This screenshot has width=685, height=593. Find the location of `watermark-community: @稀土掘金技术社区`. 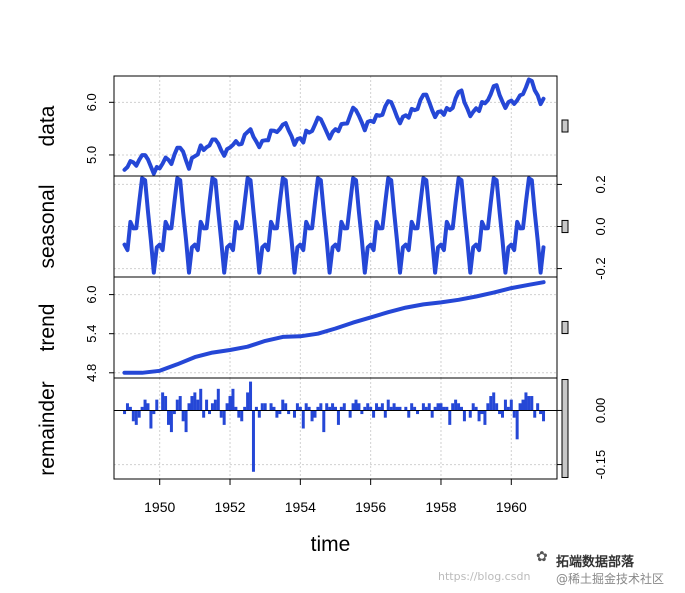

watermark-community: @稀土掘金技术社区 is located at coordinates (610, 579).